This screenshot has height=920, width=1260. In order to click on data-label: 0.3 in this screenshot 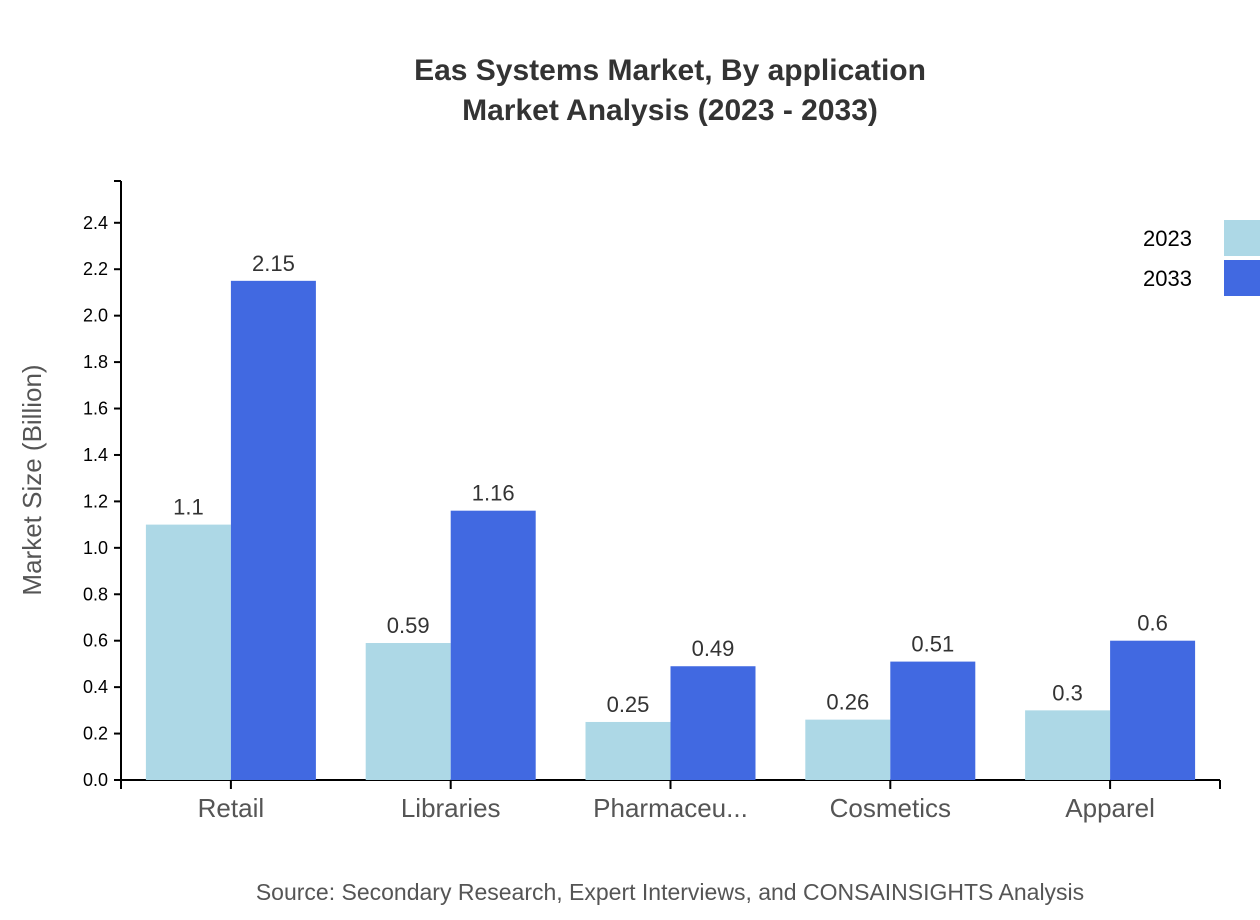, I will do `click(1067, 692)`.